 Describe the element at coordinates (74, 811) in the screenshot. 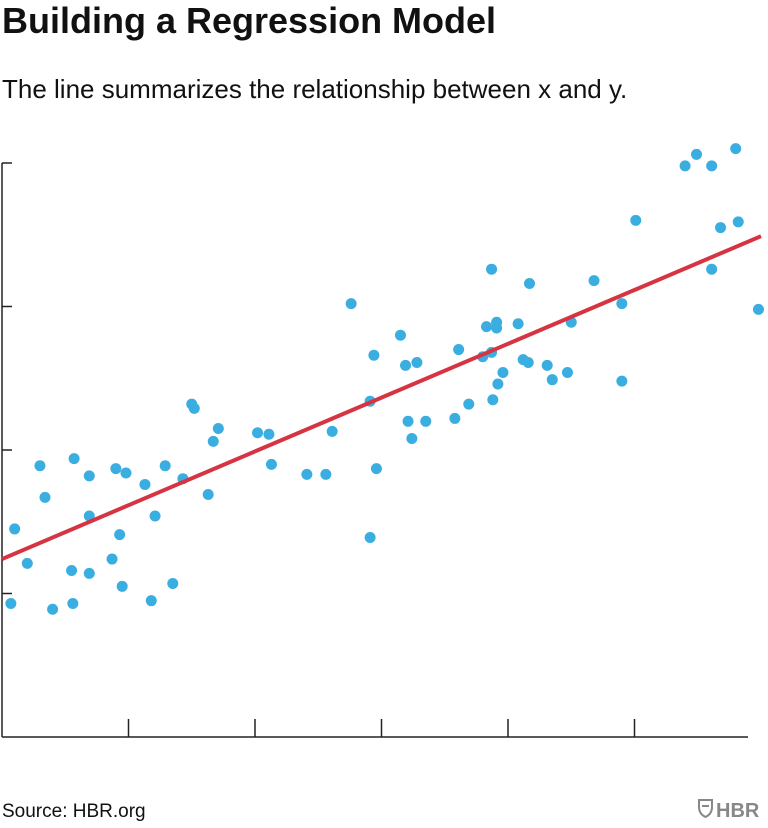

I see `source: Source: HBR.org` at that location.